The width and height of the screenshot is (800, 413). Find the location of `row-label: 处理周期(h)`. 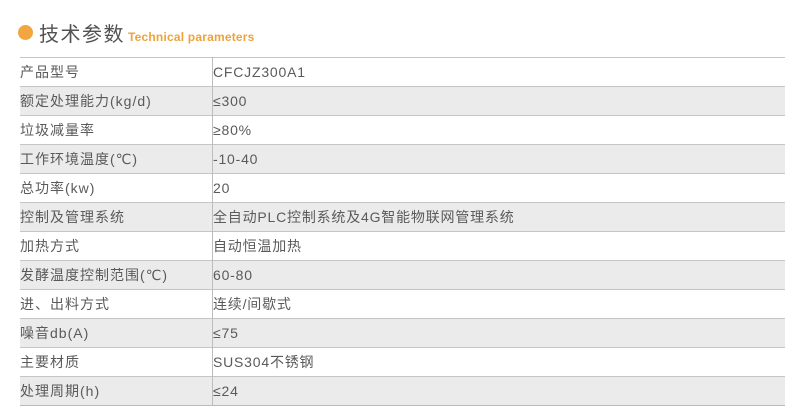

row-label: 处理周期(h) is located at coordinates (116, 391).